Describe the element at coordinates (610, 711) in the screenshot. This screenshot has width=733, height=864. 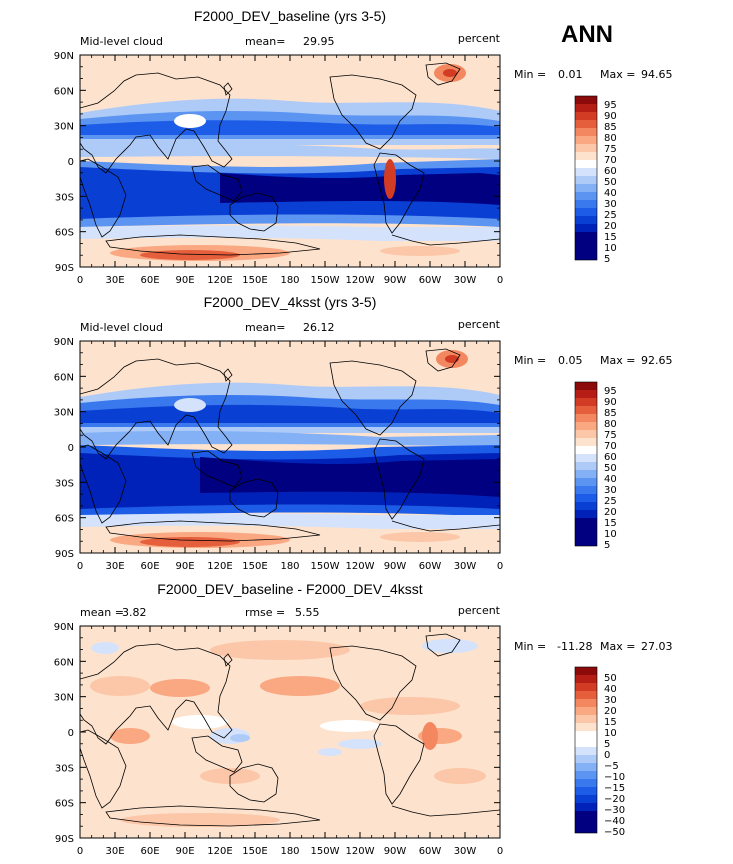
I see `cb3-label: 20` at that location.